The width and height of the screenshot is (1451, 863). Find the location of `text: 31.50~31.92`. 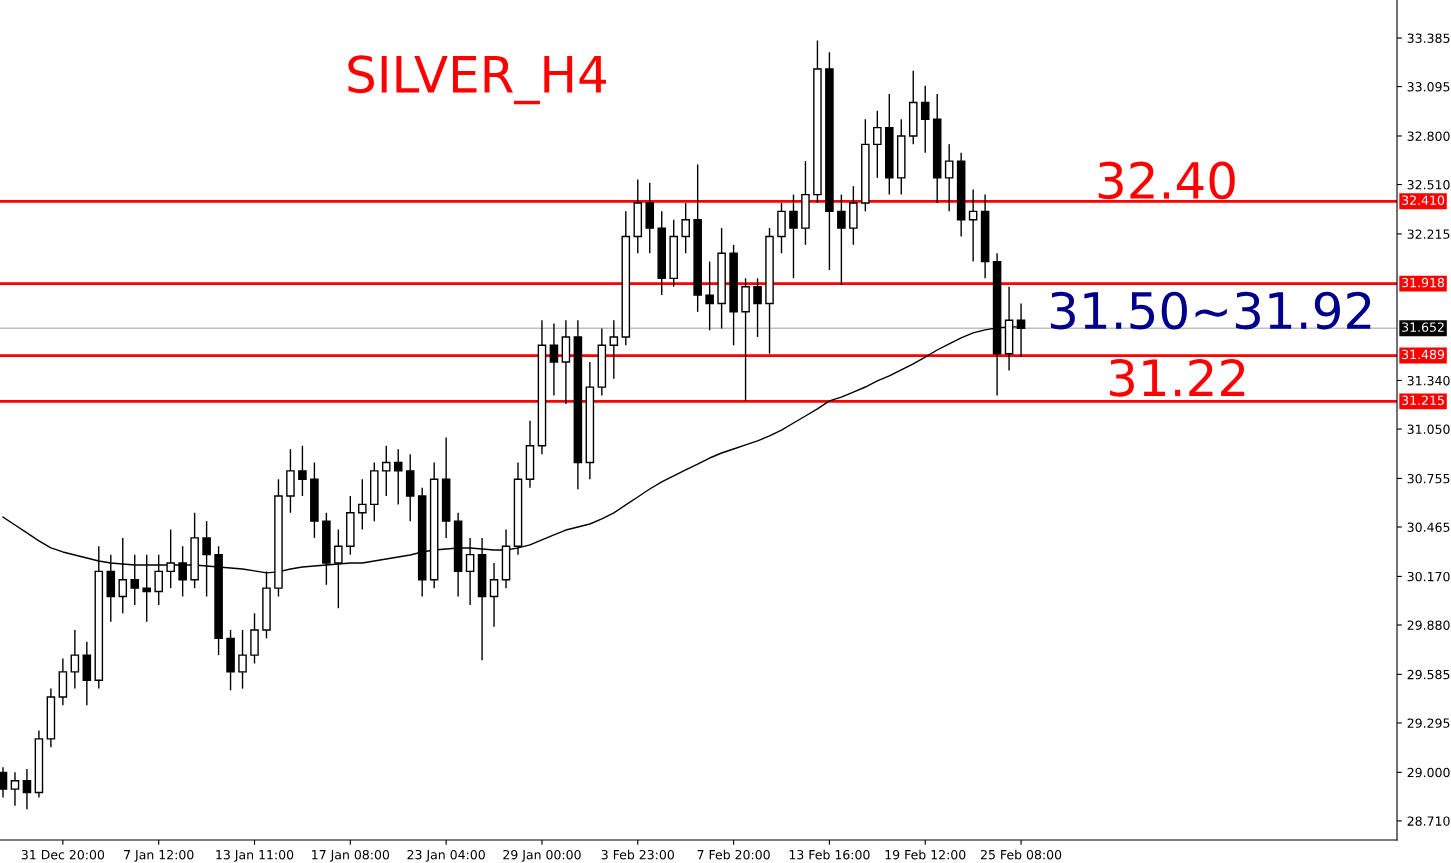

text: 31.50~31.92 is located at coordinates (1210, 310).